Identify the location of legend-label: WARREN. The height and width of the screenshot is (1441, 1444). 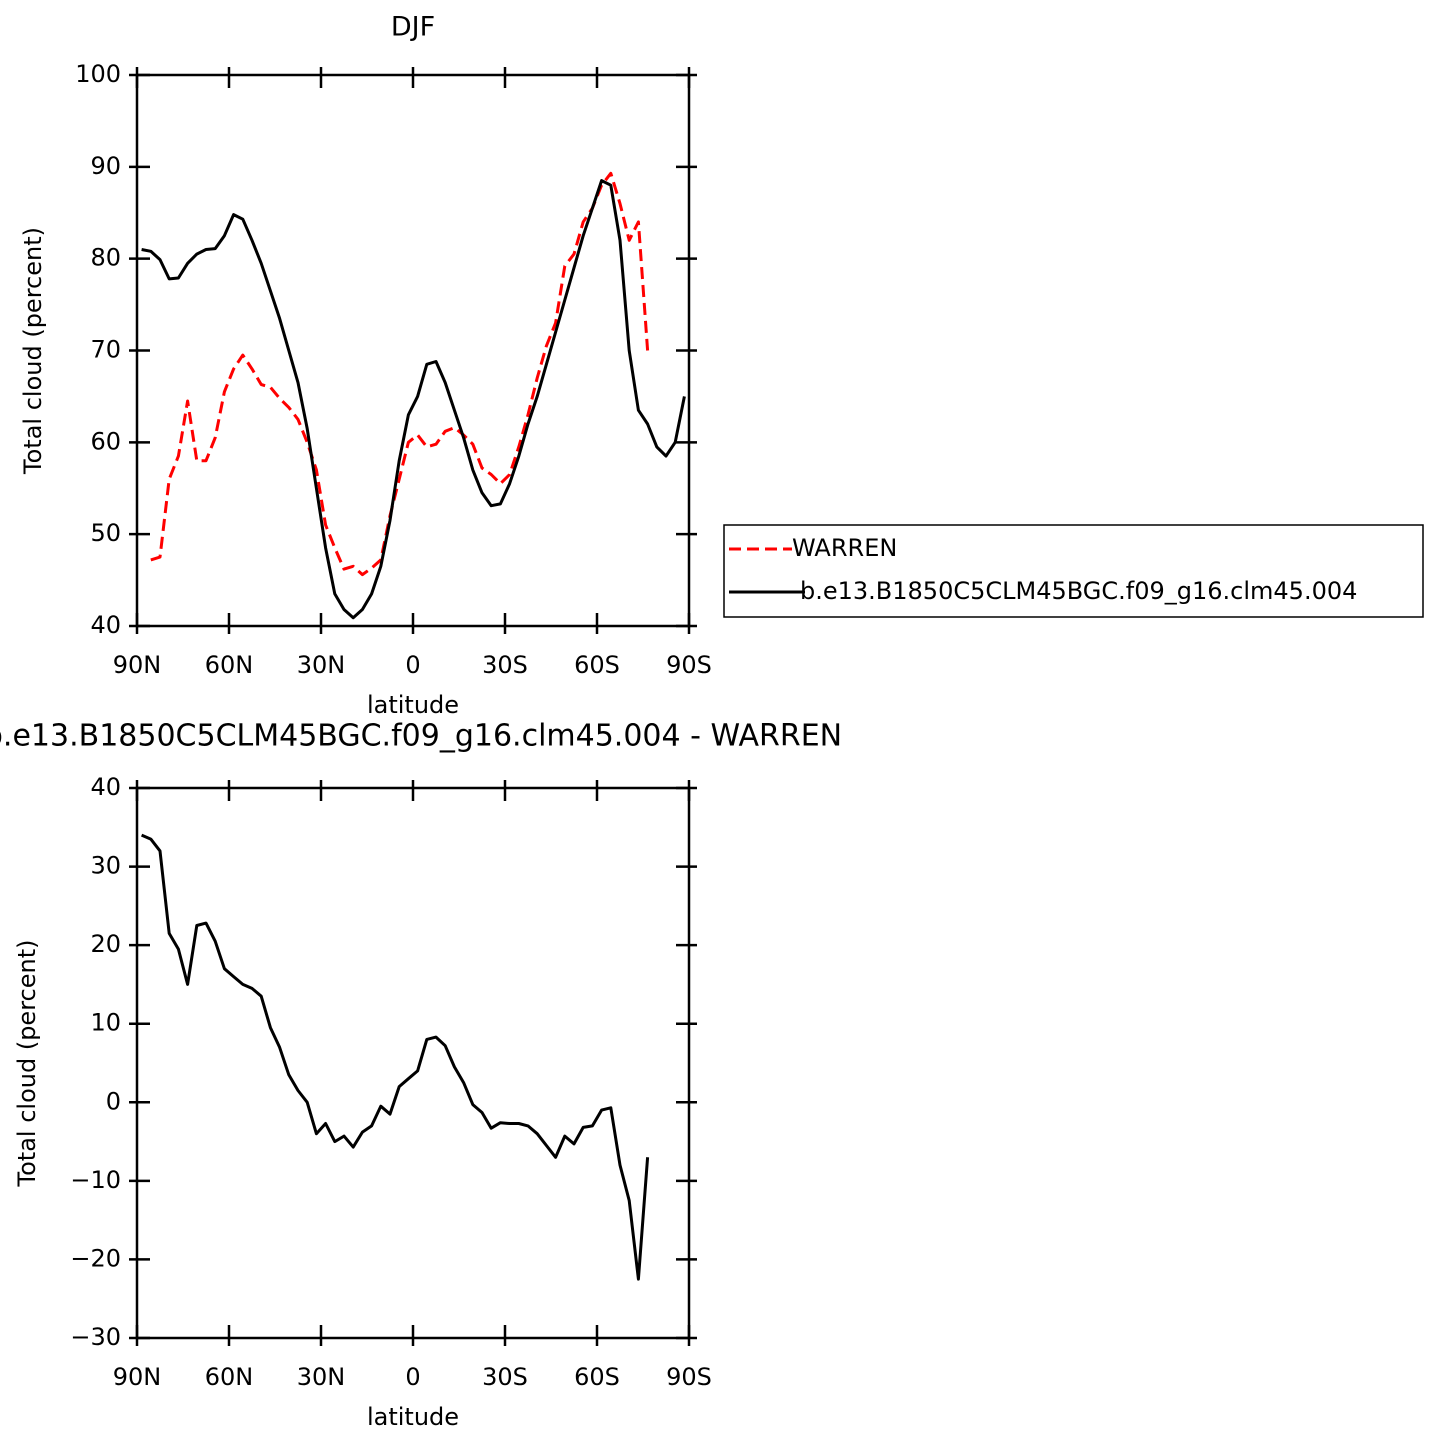
(844, 548).